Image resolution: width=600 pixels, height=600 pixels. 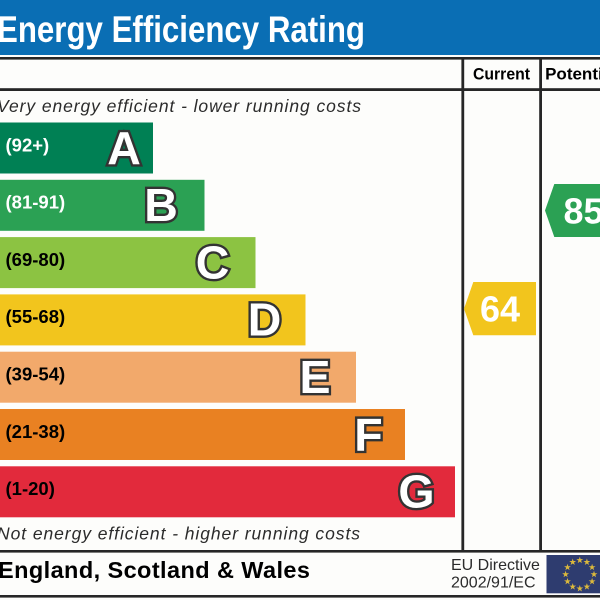 I want to click on svg-text: (39-54), so click(x=36, y=374).